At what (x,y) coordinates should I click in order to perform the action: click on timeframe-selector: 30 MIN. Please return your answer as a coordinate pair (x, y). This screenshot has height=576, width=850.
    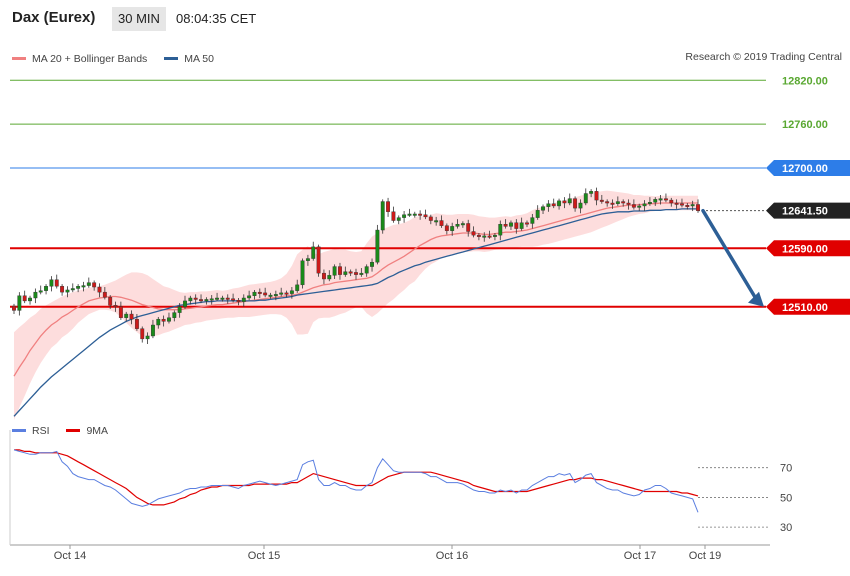
    Looking at the image, I should click on (139, 19).